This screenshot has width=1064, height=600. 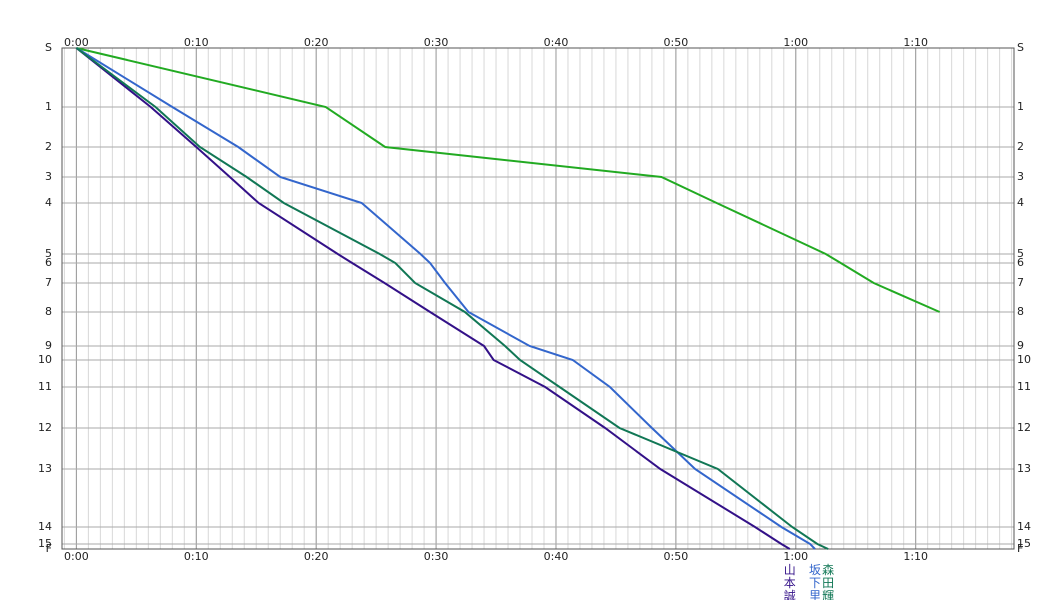 I want to click on y-tick-label-right: 14, so click(x=1024, y=526).